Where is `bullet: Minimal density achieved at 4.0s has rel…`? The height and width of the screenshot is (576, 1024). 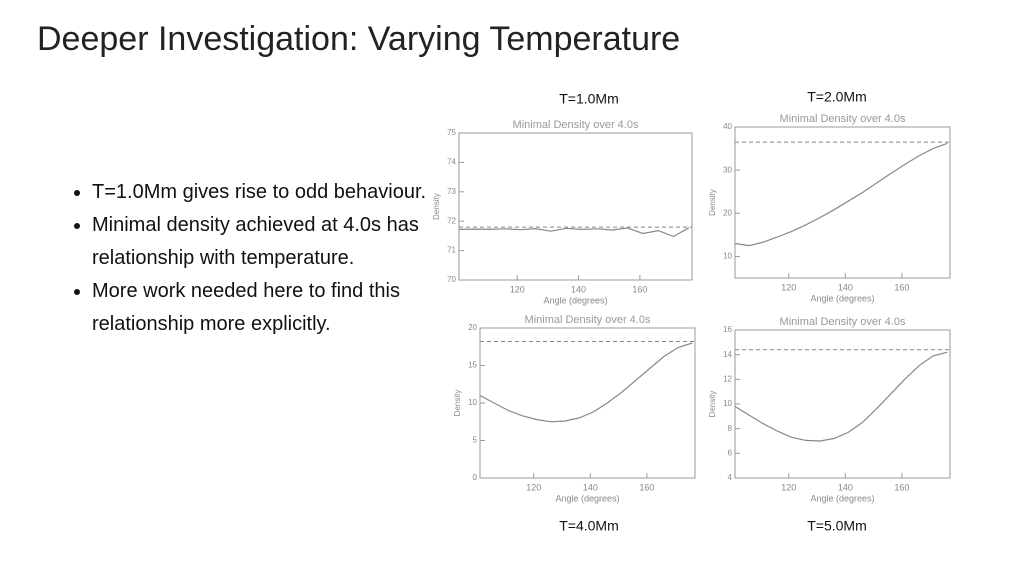 bullet: Minimal density achieved at 4.0s has rel… is located at coordinates (262, 242).